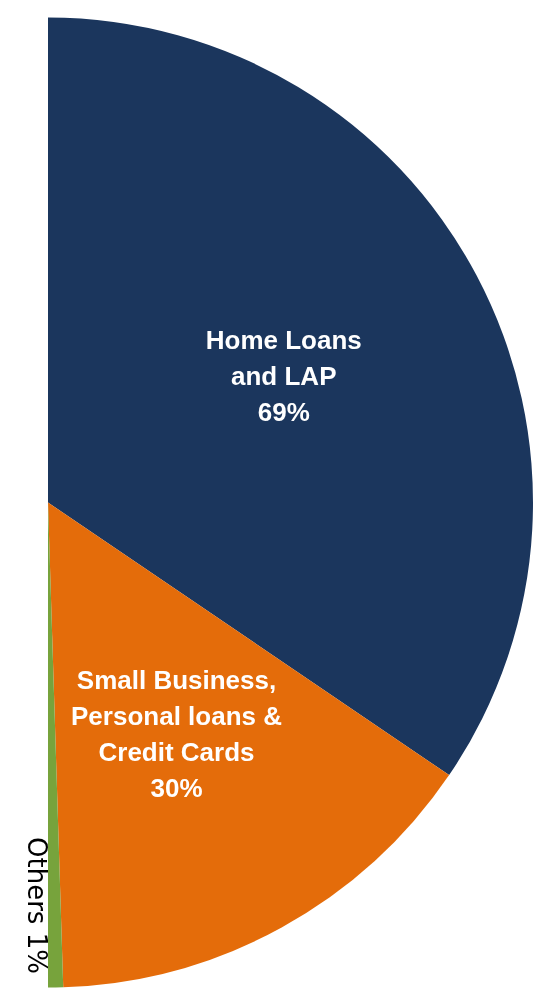 The width and height of the screenshot is (535, 1005). What do you see at coordinates (176, 788) in the screenshot?
I see `data-label: 30%` at bounding box center [176, 788].